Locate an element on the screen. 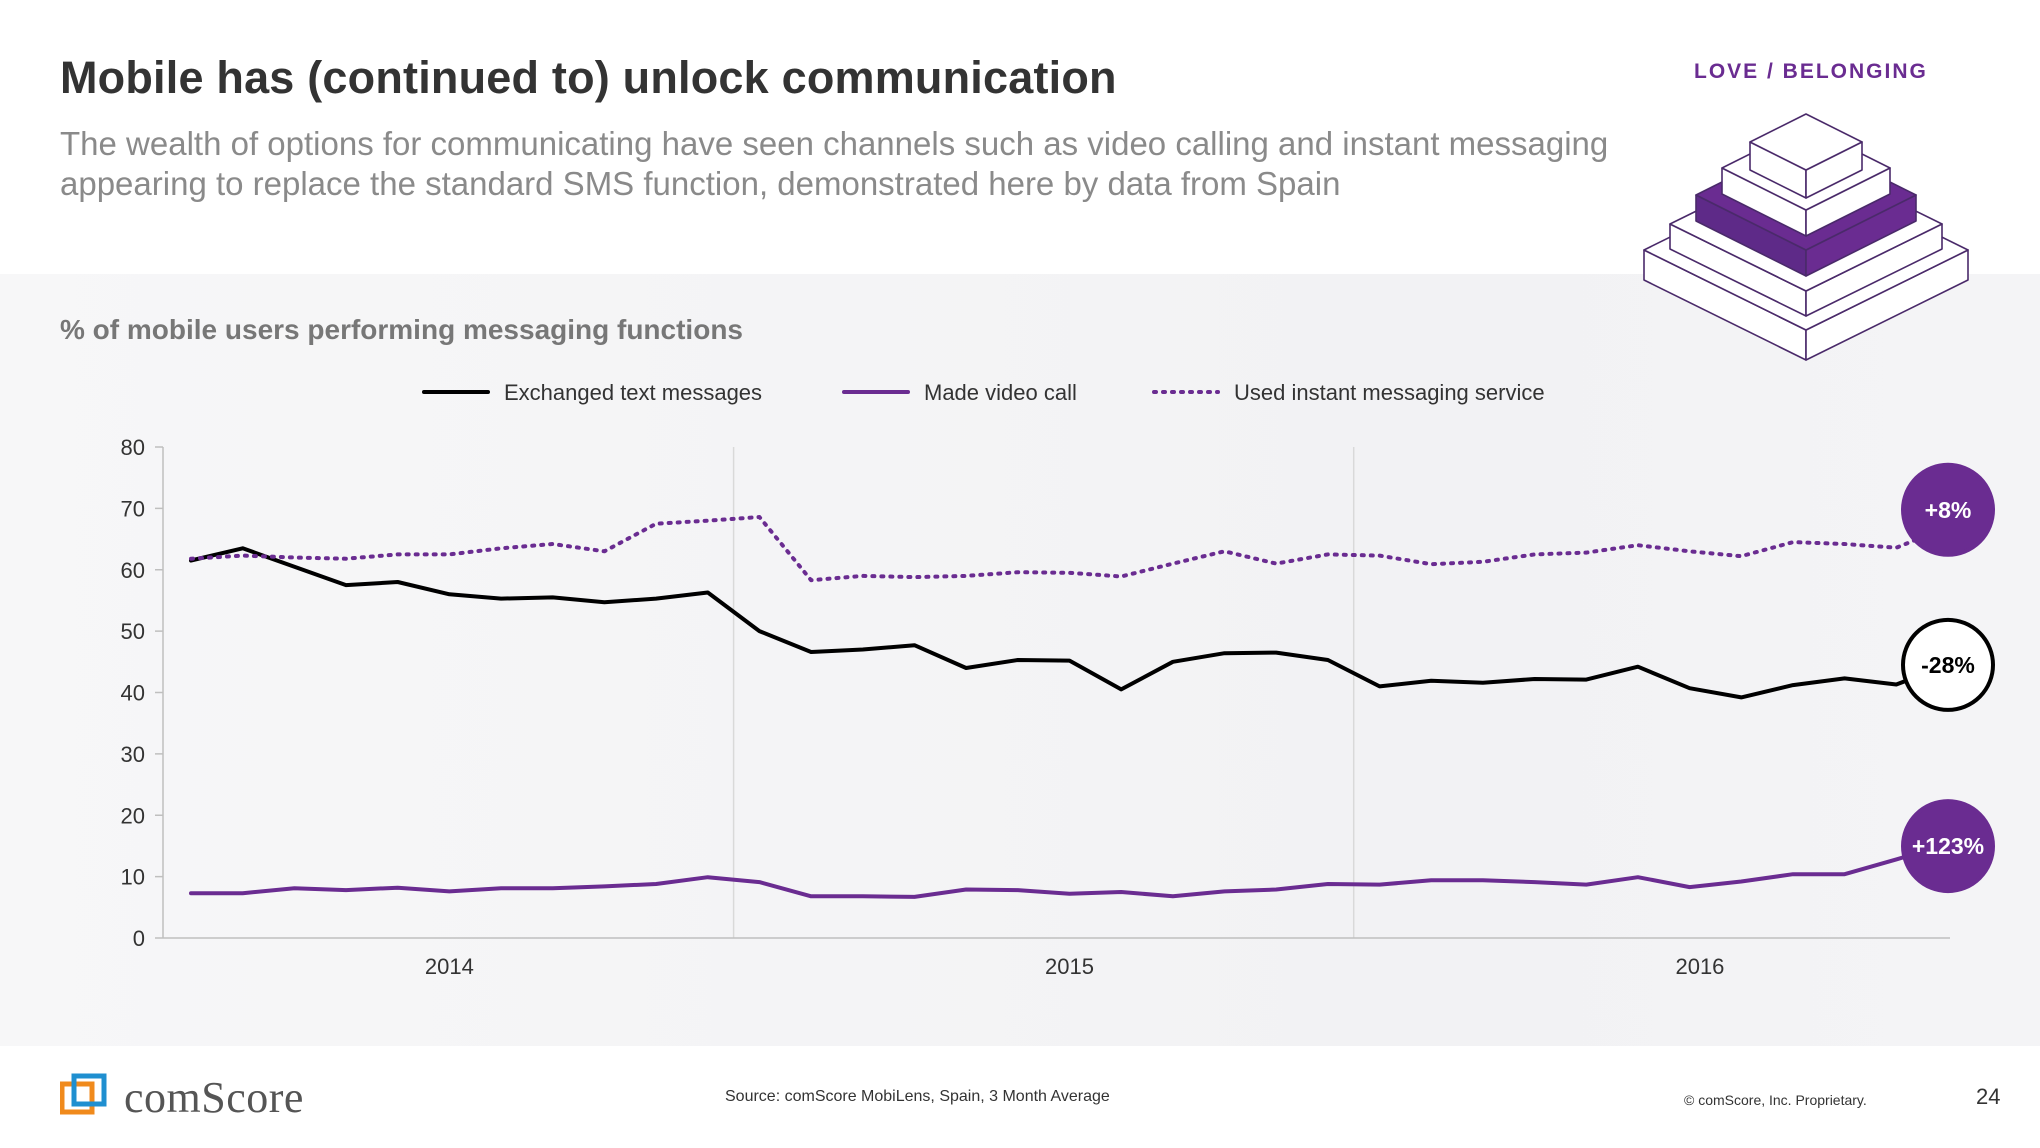  y-tick-label: 30 is located at coordinates (133, 754).